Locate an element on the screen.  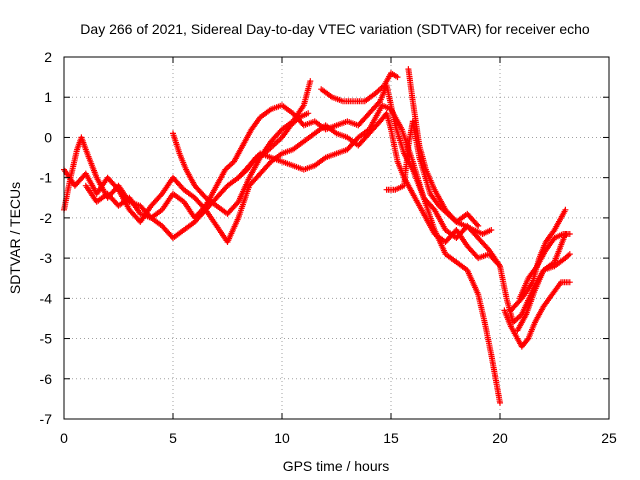
x-tick-label: 20 is located at coordinates (500, 438).